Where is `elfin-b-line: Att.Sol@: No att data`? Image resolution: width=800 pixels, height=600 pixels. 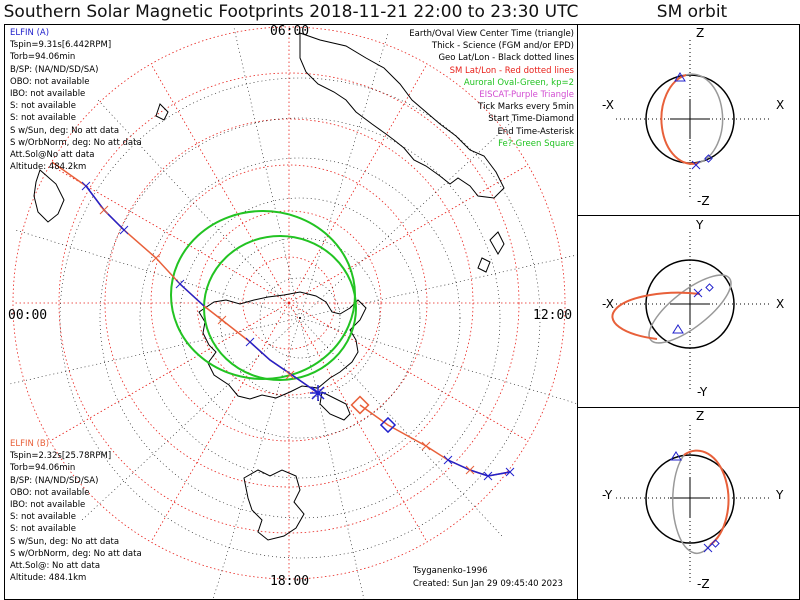
elfin-b-line: Att.Sol@: No att data is located at coordinates (55, 565).